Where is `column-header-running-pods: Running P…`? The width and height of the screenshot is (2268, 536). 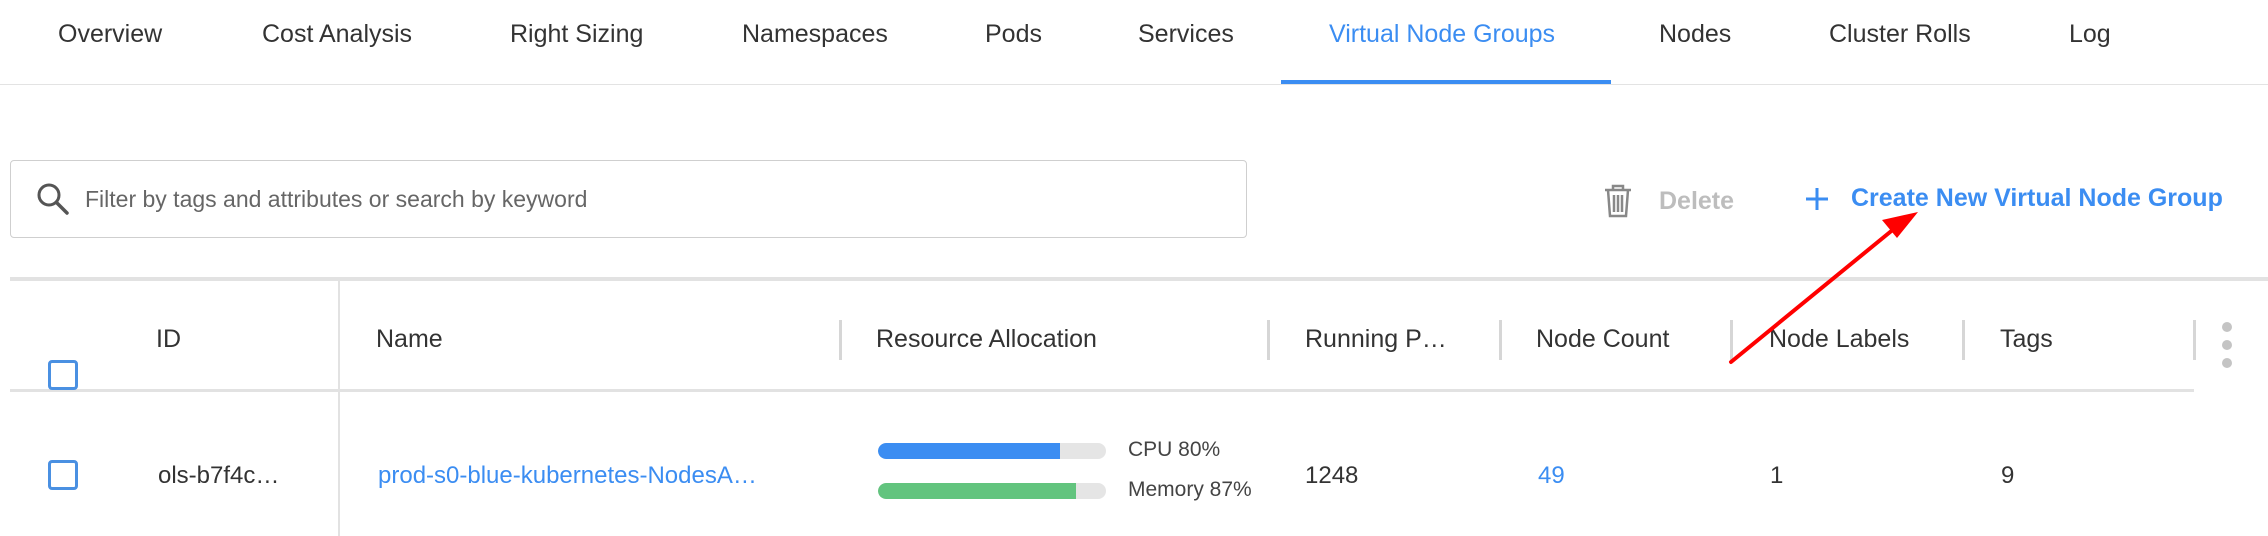 column-header-running-pods: Running P… is located at coordinates (1376, 339).